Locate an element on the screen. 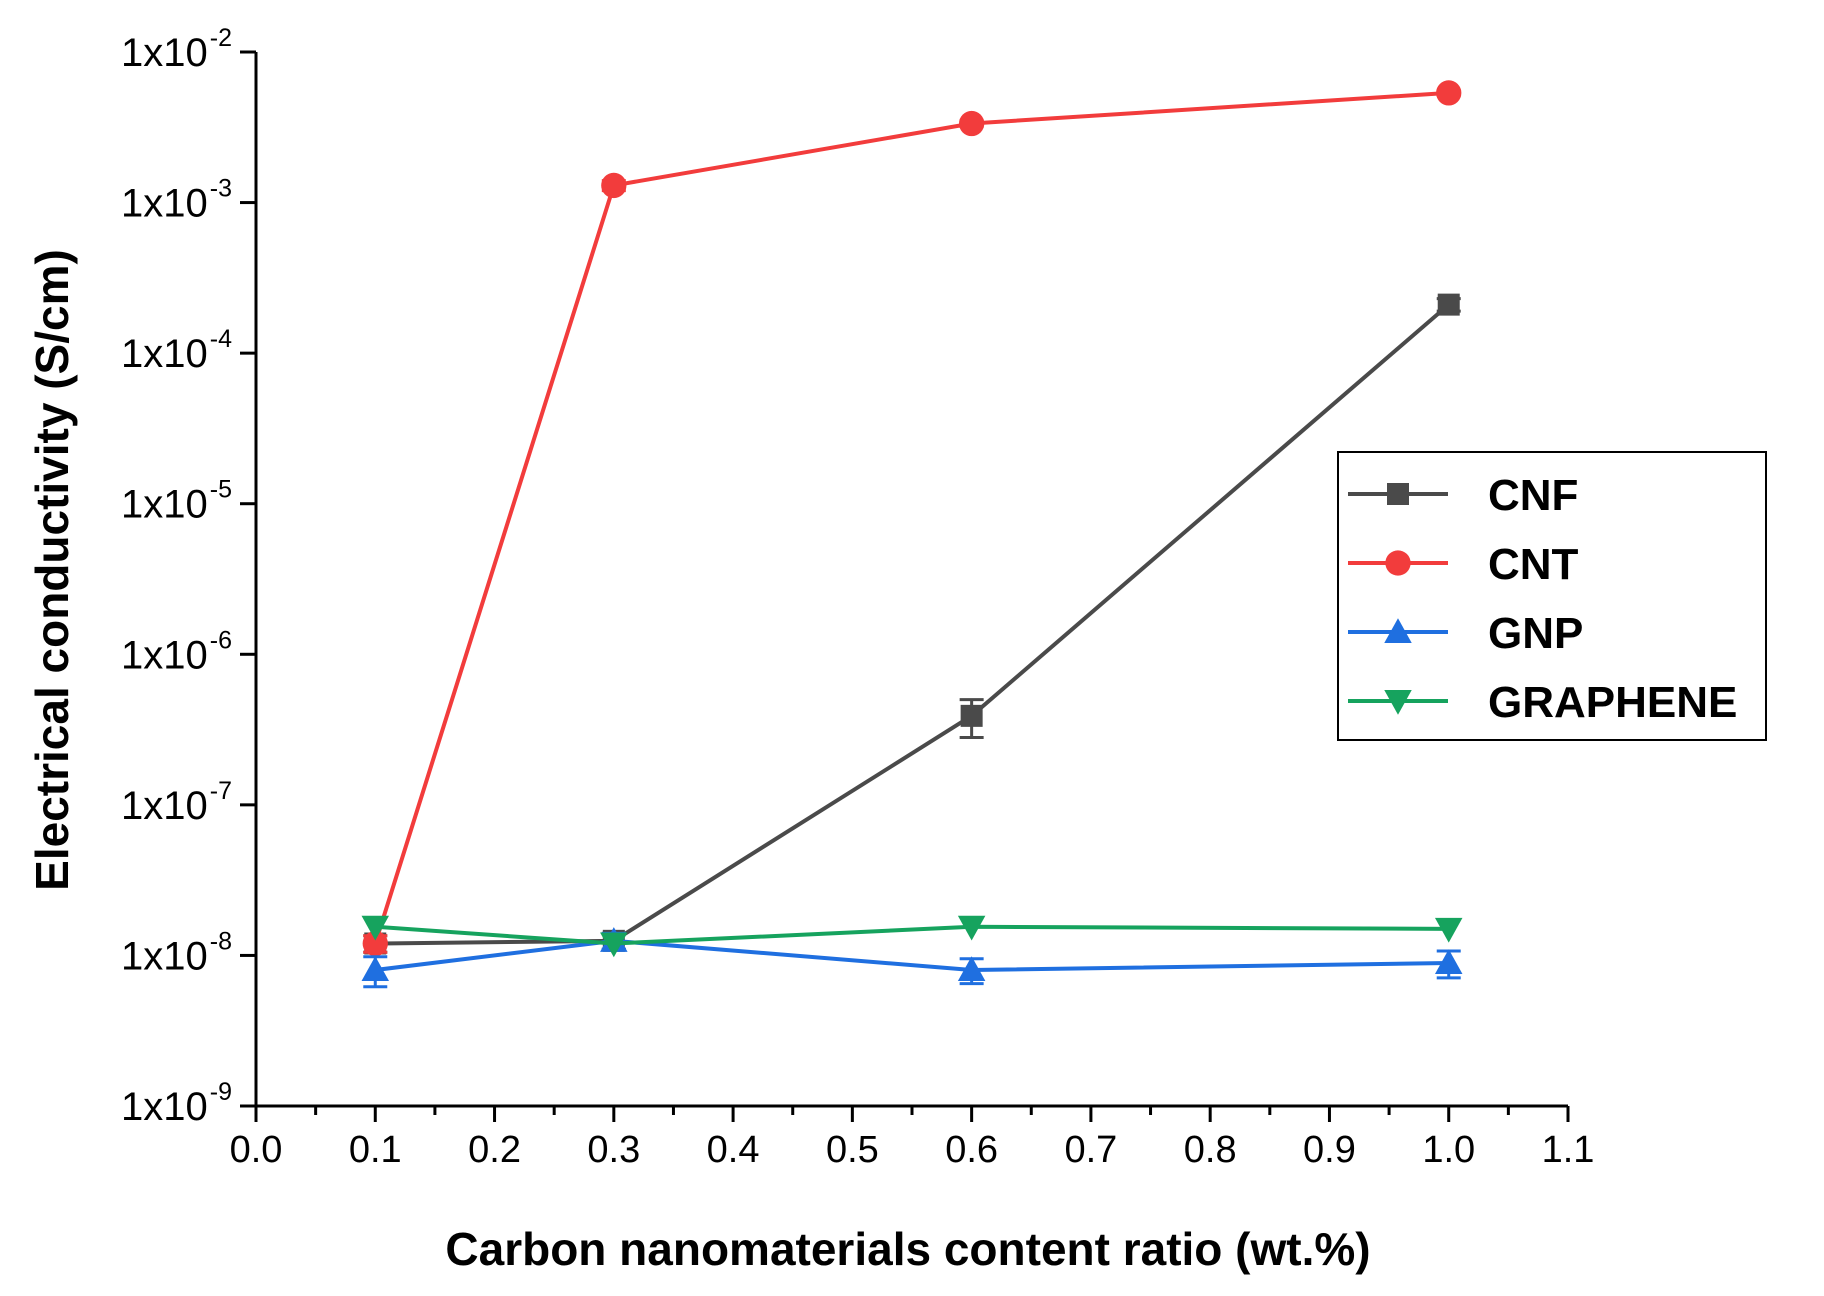  legend-item-cnf: CNF is located at coordinates (1463, 495).